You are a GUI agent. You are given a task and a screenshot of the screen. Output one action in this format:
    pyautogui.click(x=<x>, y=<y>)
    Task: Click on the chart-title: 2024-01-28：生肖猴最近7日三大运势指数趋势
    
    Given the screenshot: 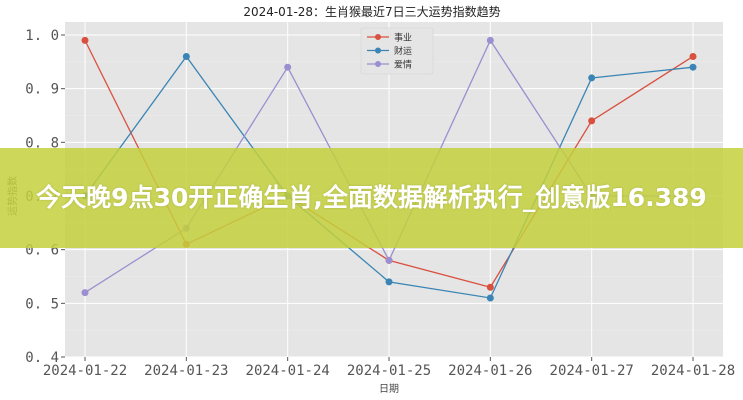 What is the action you would take?
    pyautogui.click(x=371, y=11)
    